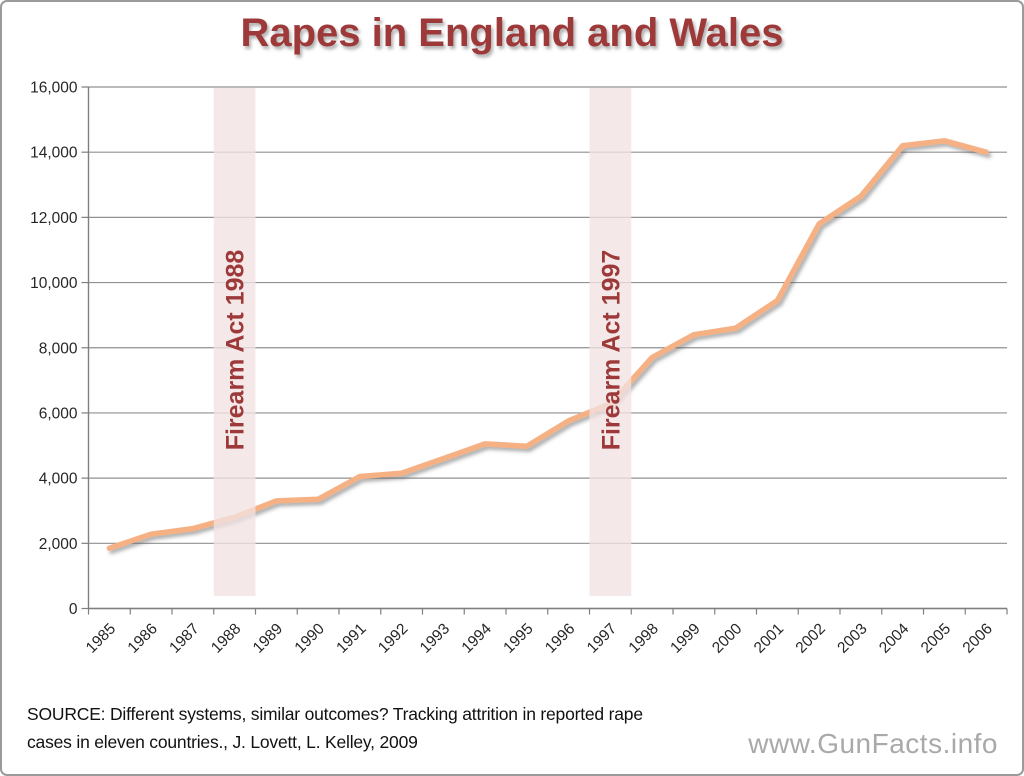 This screenshot has height=776, width=1024. What do you see at coordinates (477, 638) in the screenshot?
I see `x-axis-label: 1994` at bounding box center [477, 638].